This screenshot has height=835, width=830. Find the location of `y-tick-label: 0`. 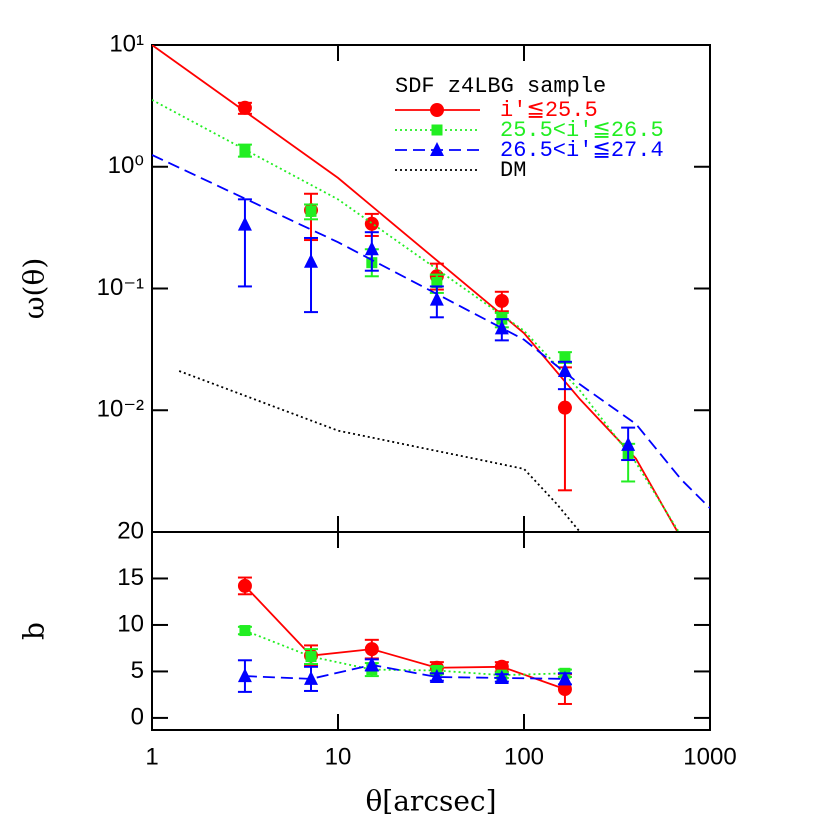

y-tick-label: 0 is located at coordinates (137, 716).